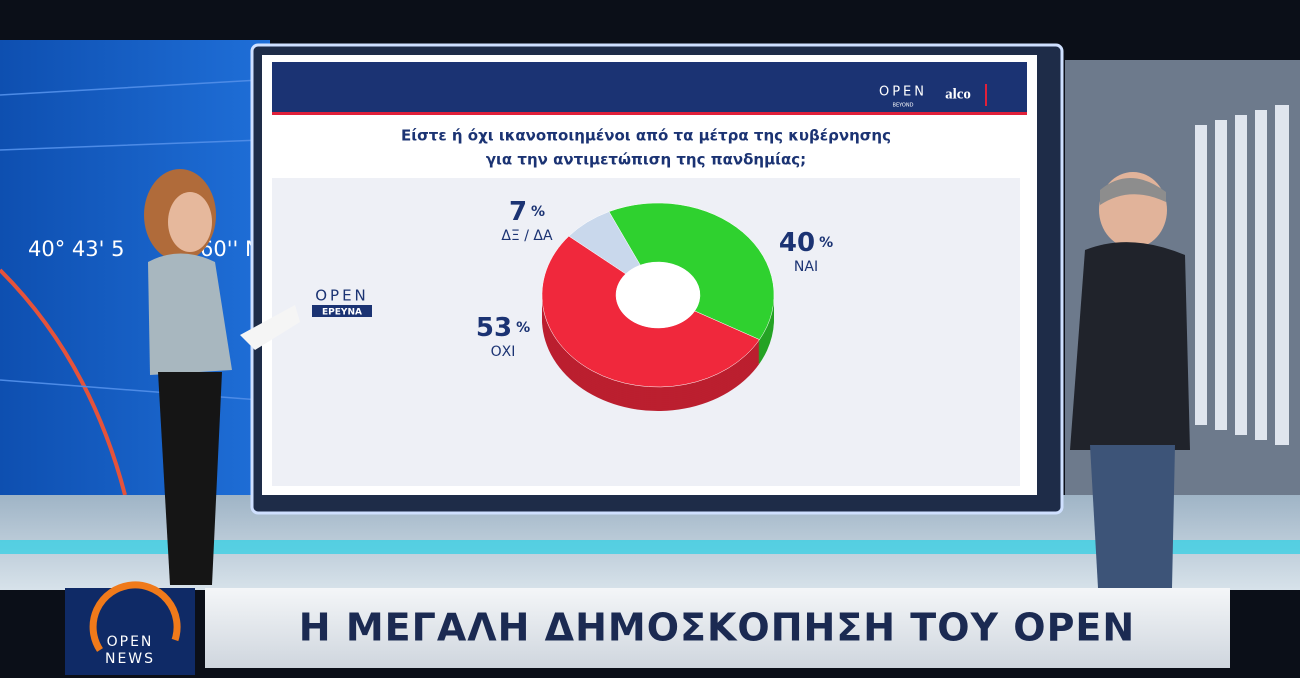  I want to click on value-label: 40%, so click(806, 243).